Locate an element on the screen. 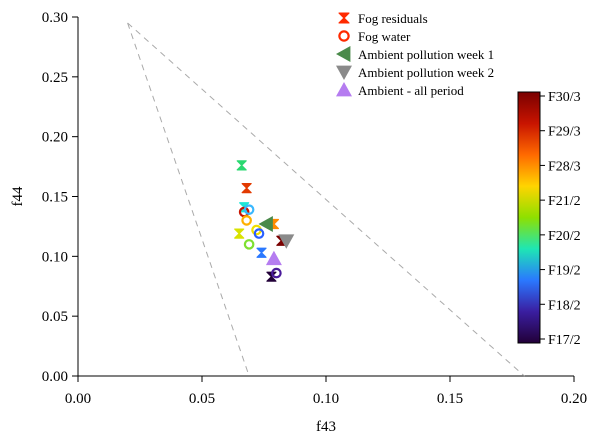 The image size is (593, 435). y-tick-label: 0.20 is located at coordinates (55, 138).